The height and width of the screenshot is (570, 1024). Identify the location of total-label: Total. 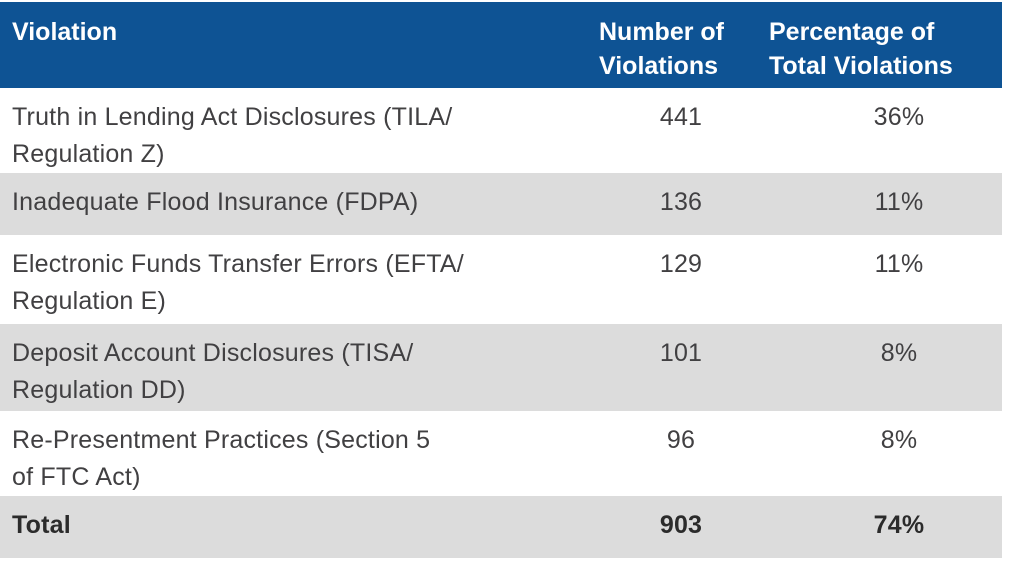
(41, 525).